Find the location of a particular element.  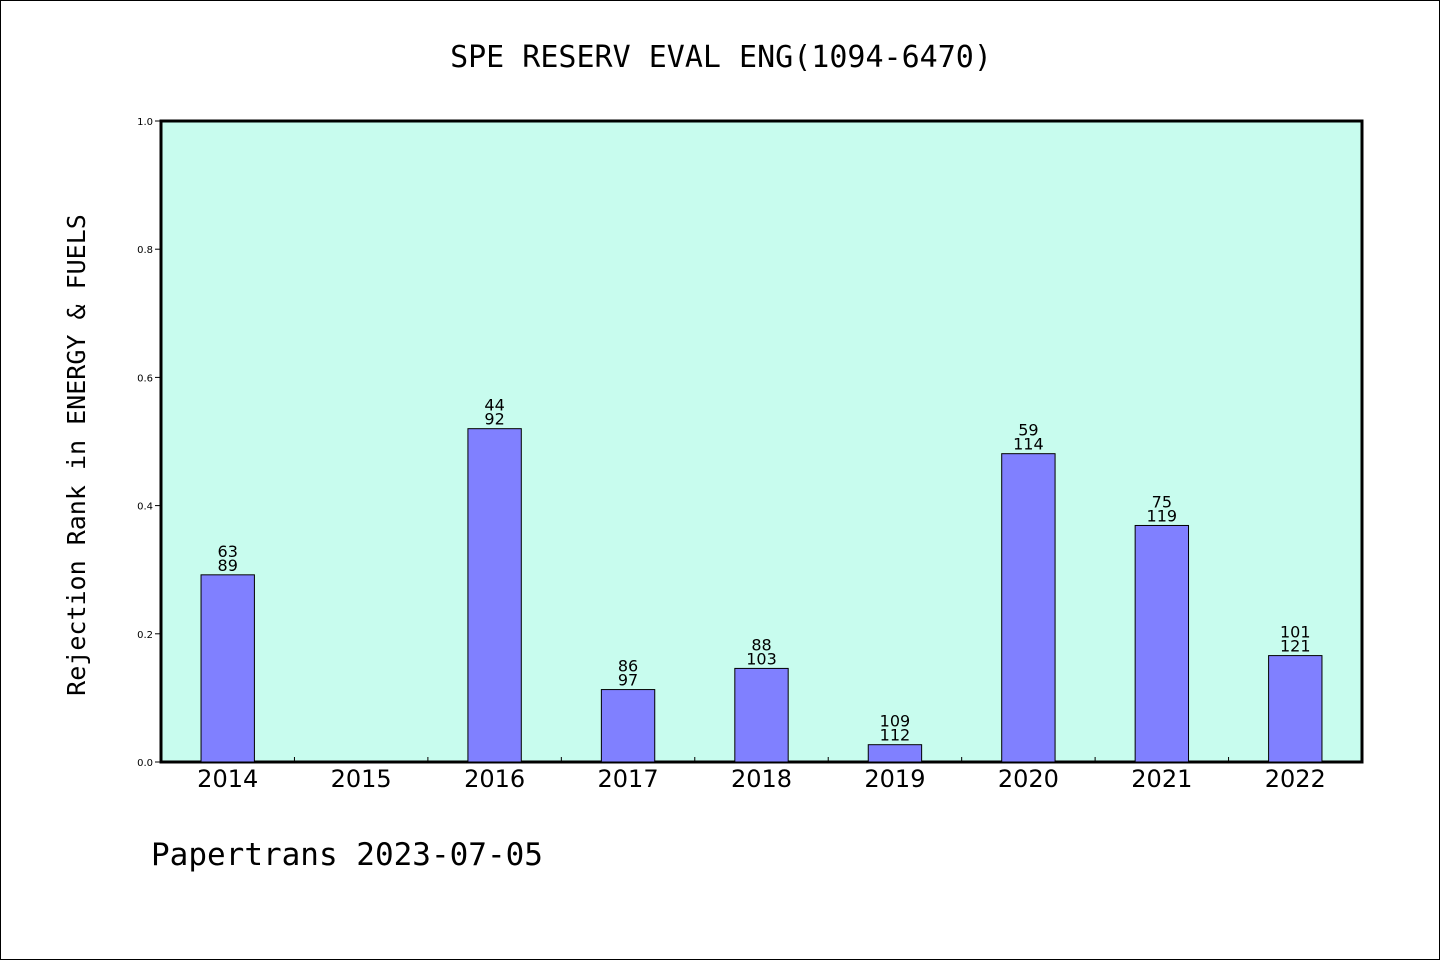

x-tick-label: 2016 is located at coordinates (494, 779).